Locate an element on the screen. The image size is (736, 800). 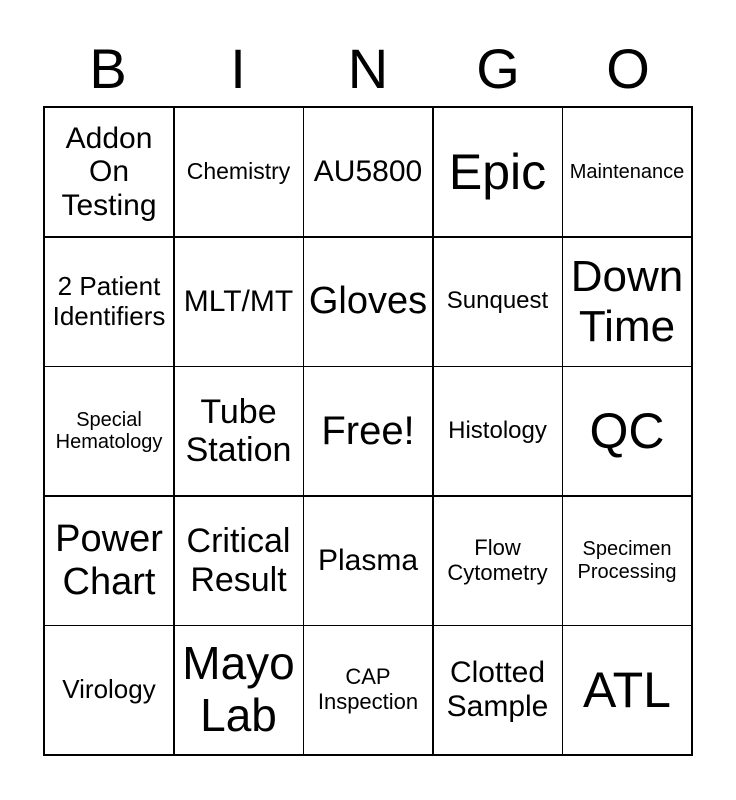
bingo-cell-r4c4: ATL is located at coordinates (627, 690).